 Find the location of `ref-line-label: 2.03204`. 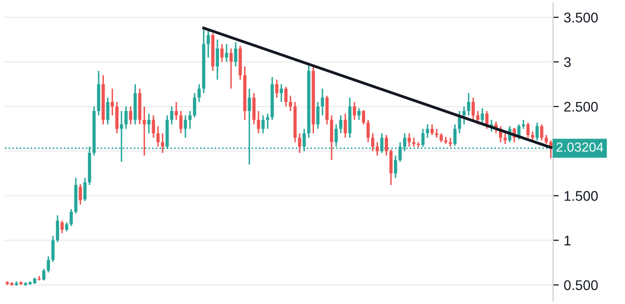

ref-line-label: 2.03204 is located at coordinates (580, 147).